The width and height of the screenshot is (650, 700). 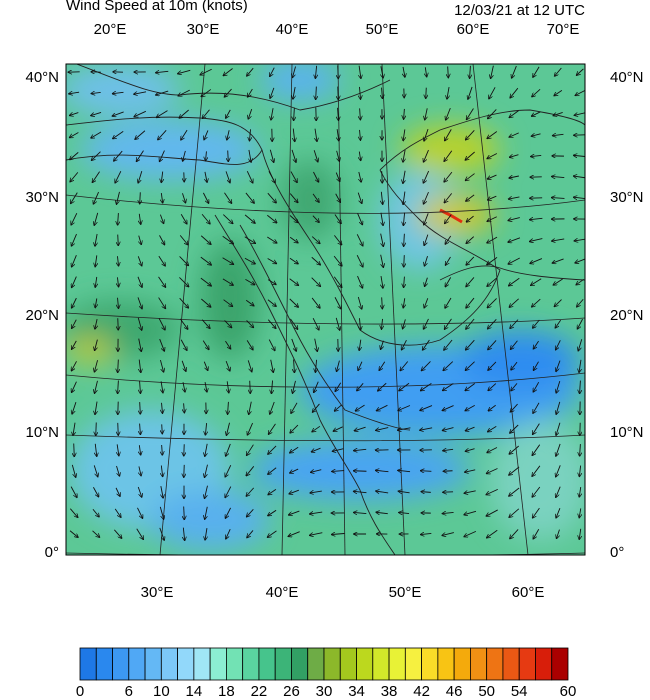 What do you see at coordinates (42, 77) in the screenshot?
I see `left-lat-label: 40°N` at bounding box center [42, 77].